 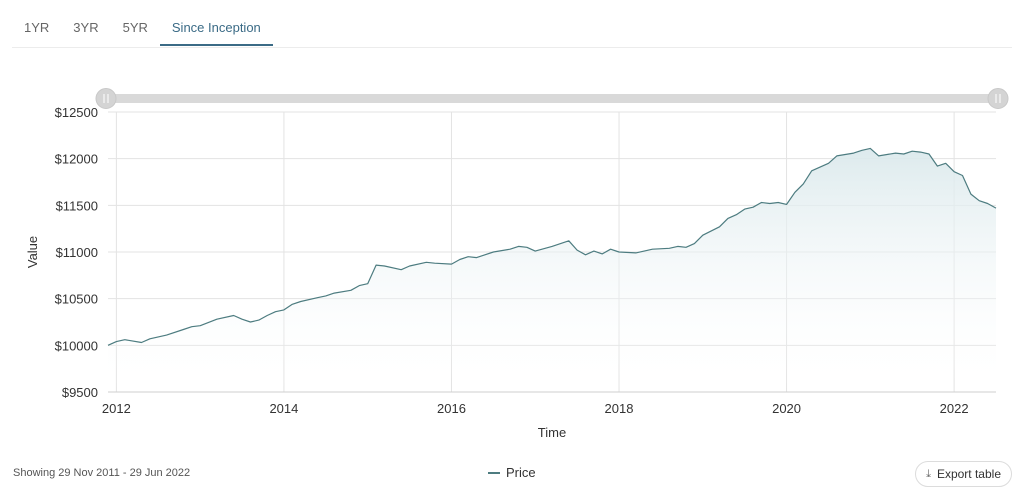 I want to click on legend-label: Price, so click(x=521, y=472).